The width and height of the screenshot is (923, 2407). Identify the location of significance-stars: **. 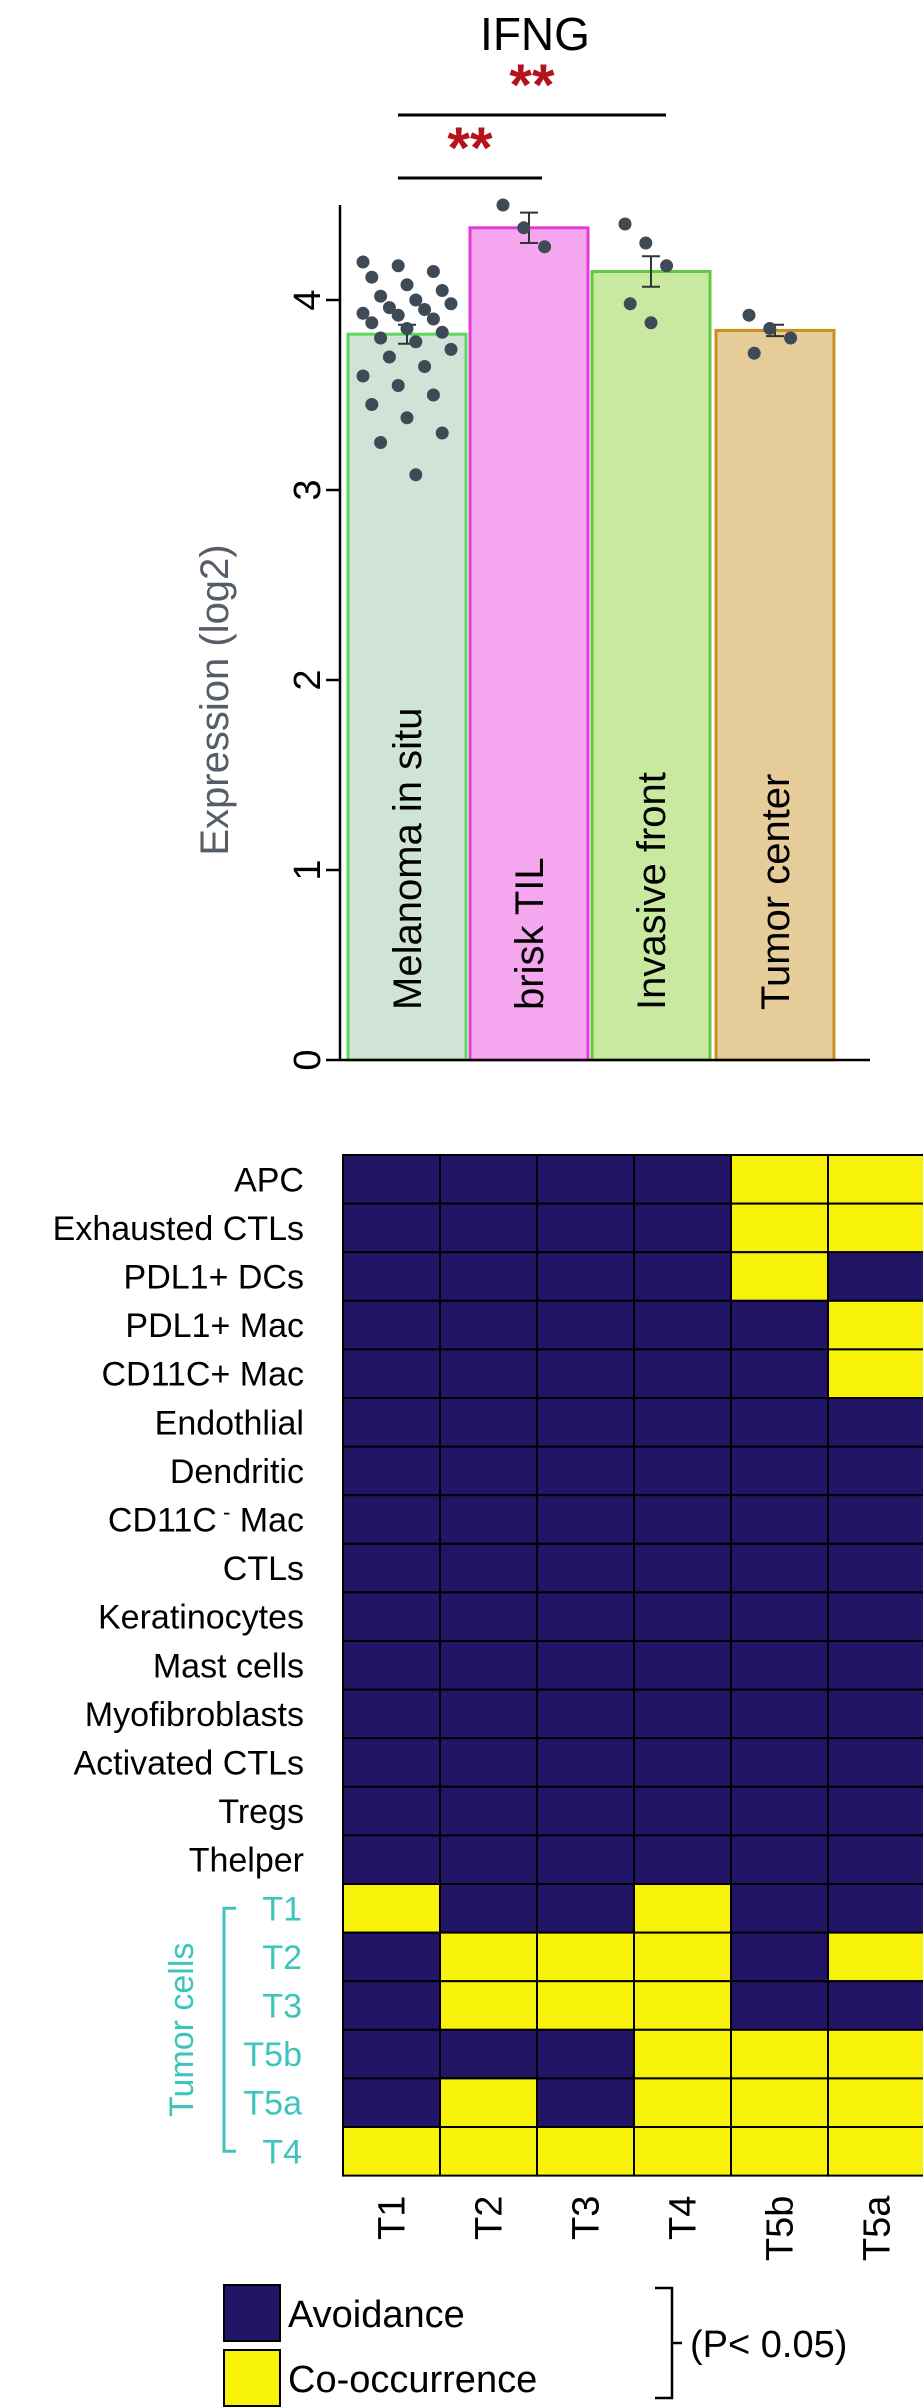
(470, 148).